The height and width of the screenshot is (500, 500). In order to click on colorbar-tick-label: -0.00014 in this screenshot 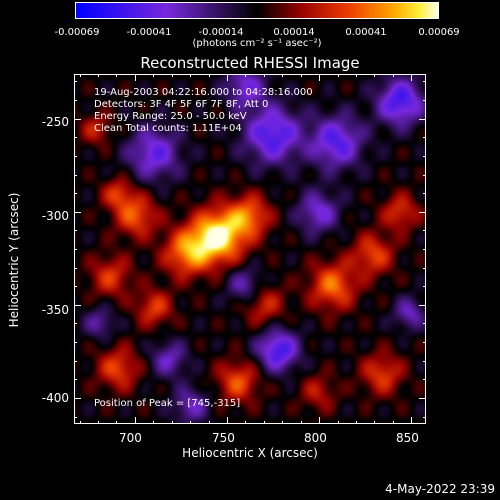, I will do `click(221, 32)`.